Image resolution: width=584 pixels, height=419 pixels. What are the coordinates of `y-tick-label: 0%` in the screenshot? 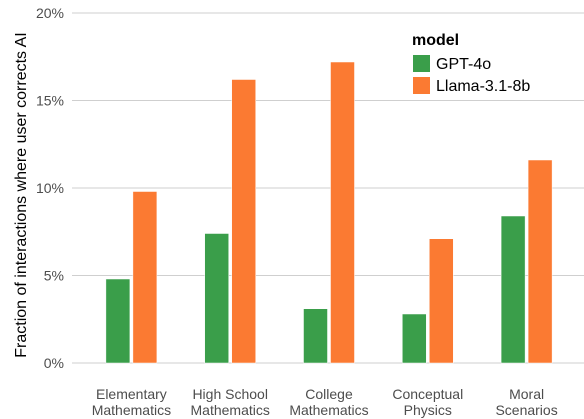 It's located at (54, 363).